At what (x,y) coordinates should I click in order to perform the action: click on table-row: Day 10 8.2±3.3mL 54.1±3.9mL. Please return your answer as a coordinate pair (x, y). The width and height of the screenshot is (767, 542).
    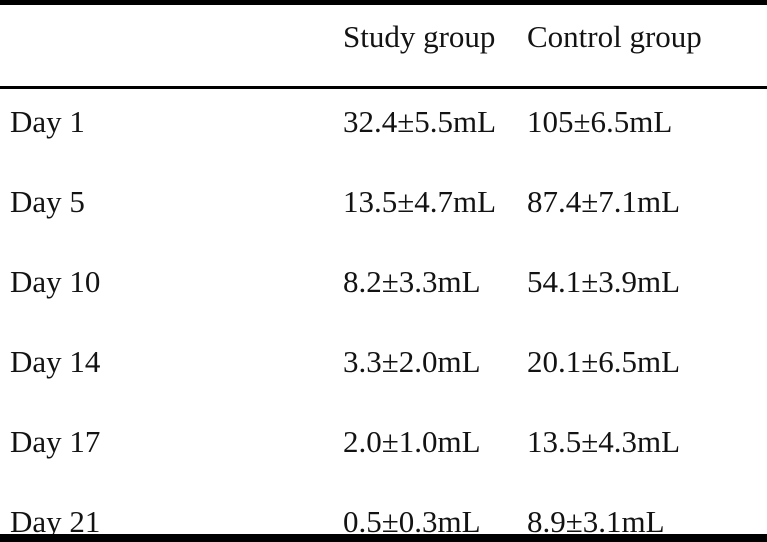
    Looking at the image, I should click on (383, 289).